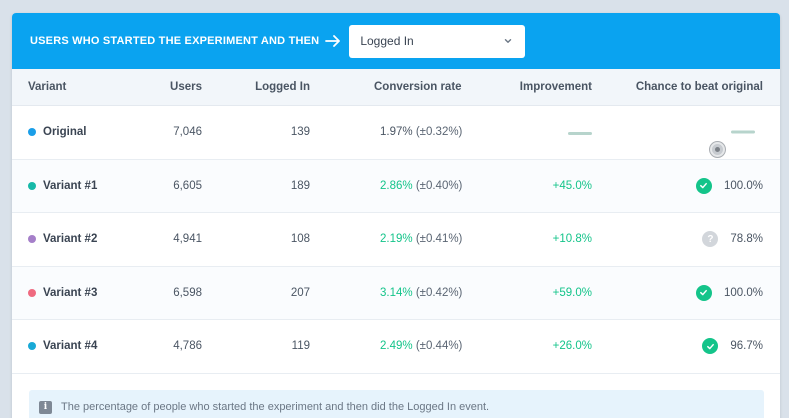 This screenshot has height=418, width=789. I want to click on users-value: 6,598, so click(187, 292).